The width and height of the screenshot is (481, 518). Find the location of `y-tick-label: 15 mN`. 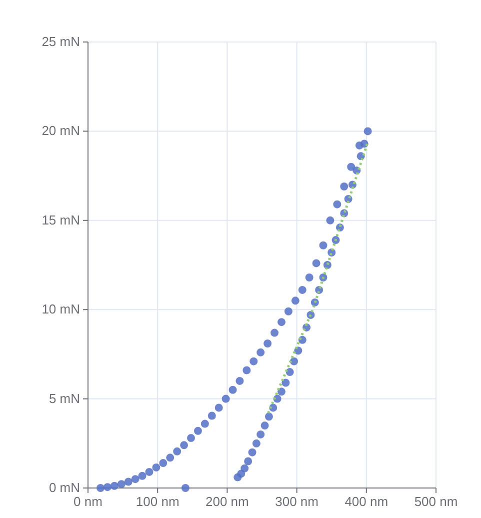

y-tick-label: 15 mN is located at coordinates (61, 220).